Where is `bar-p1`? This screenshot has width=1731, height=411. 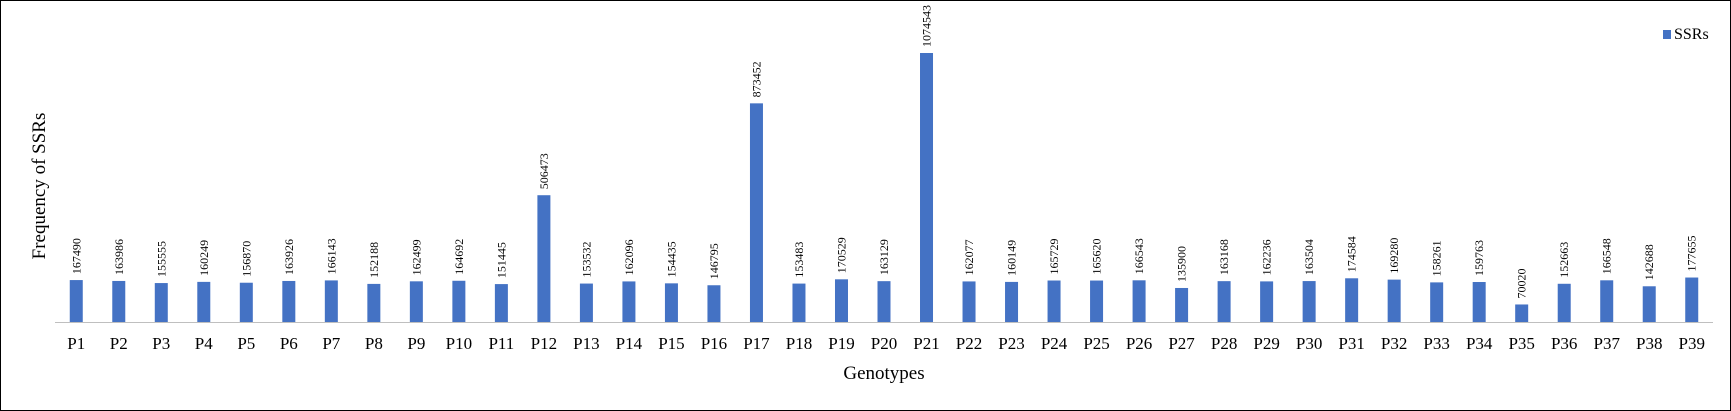
bar-p1 is located at coordinates (76, 301).